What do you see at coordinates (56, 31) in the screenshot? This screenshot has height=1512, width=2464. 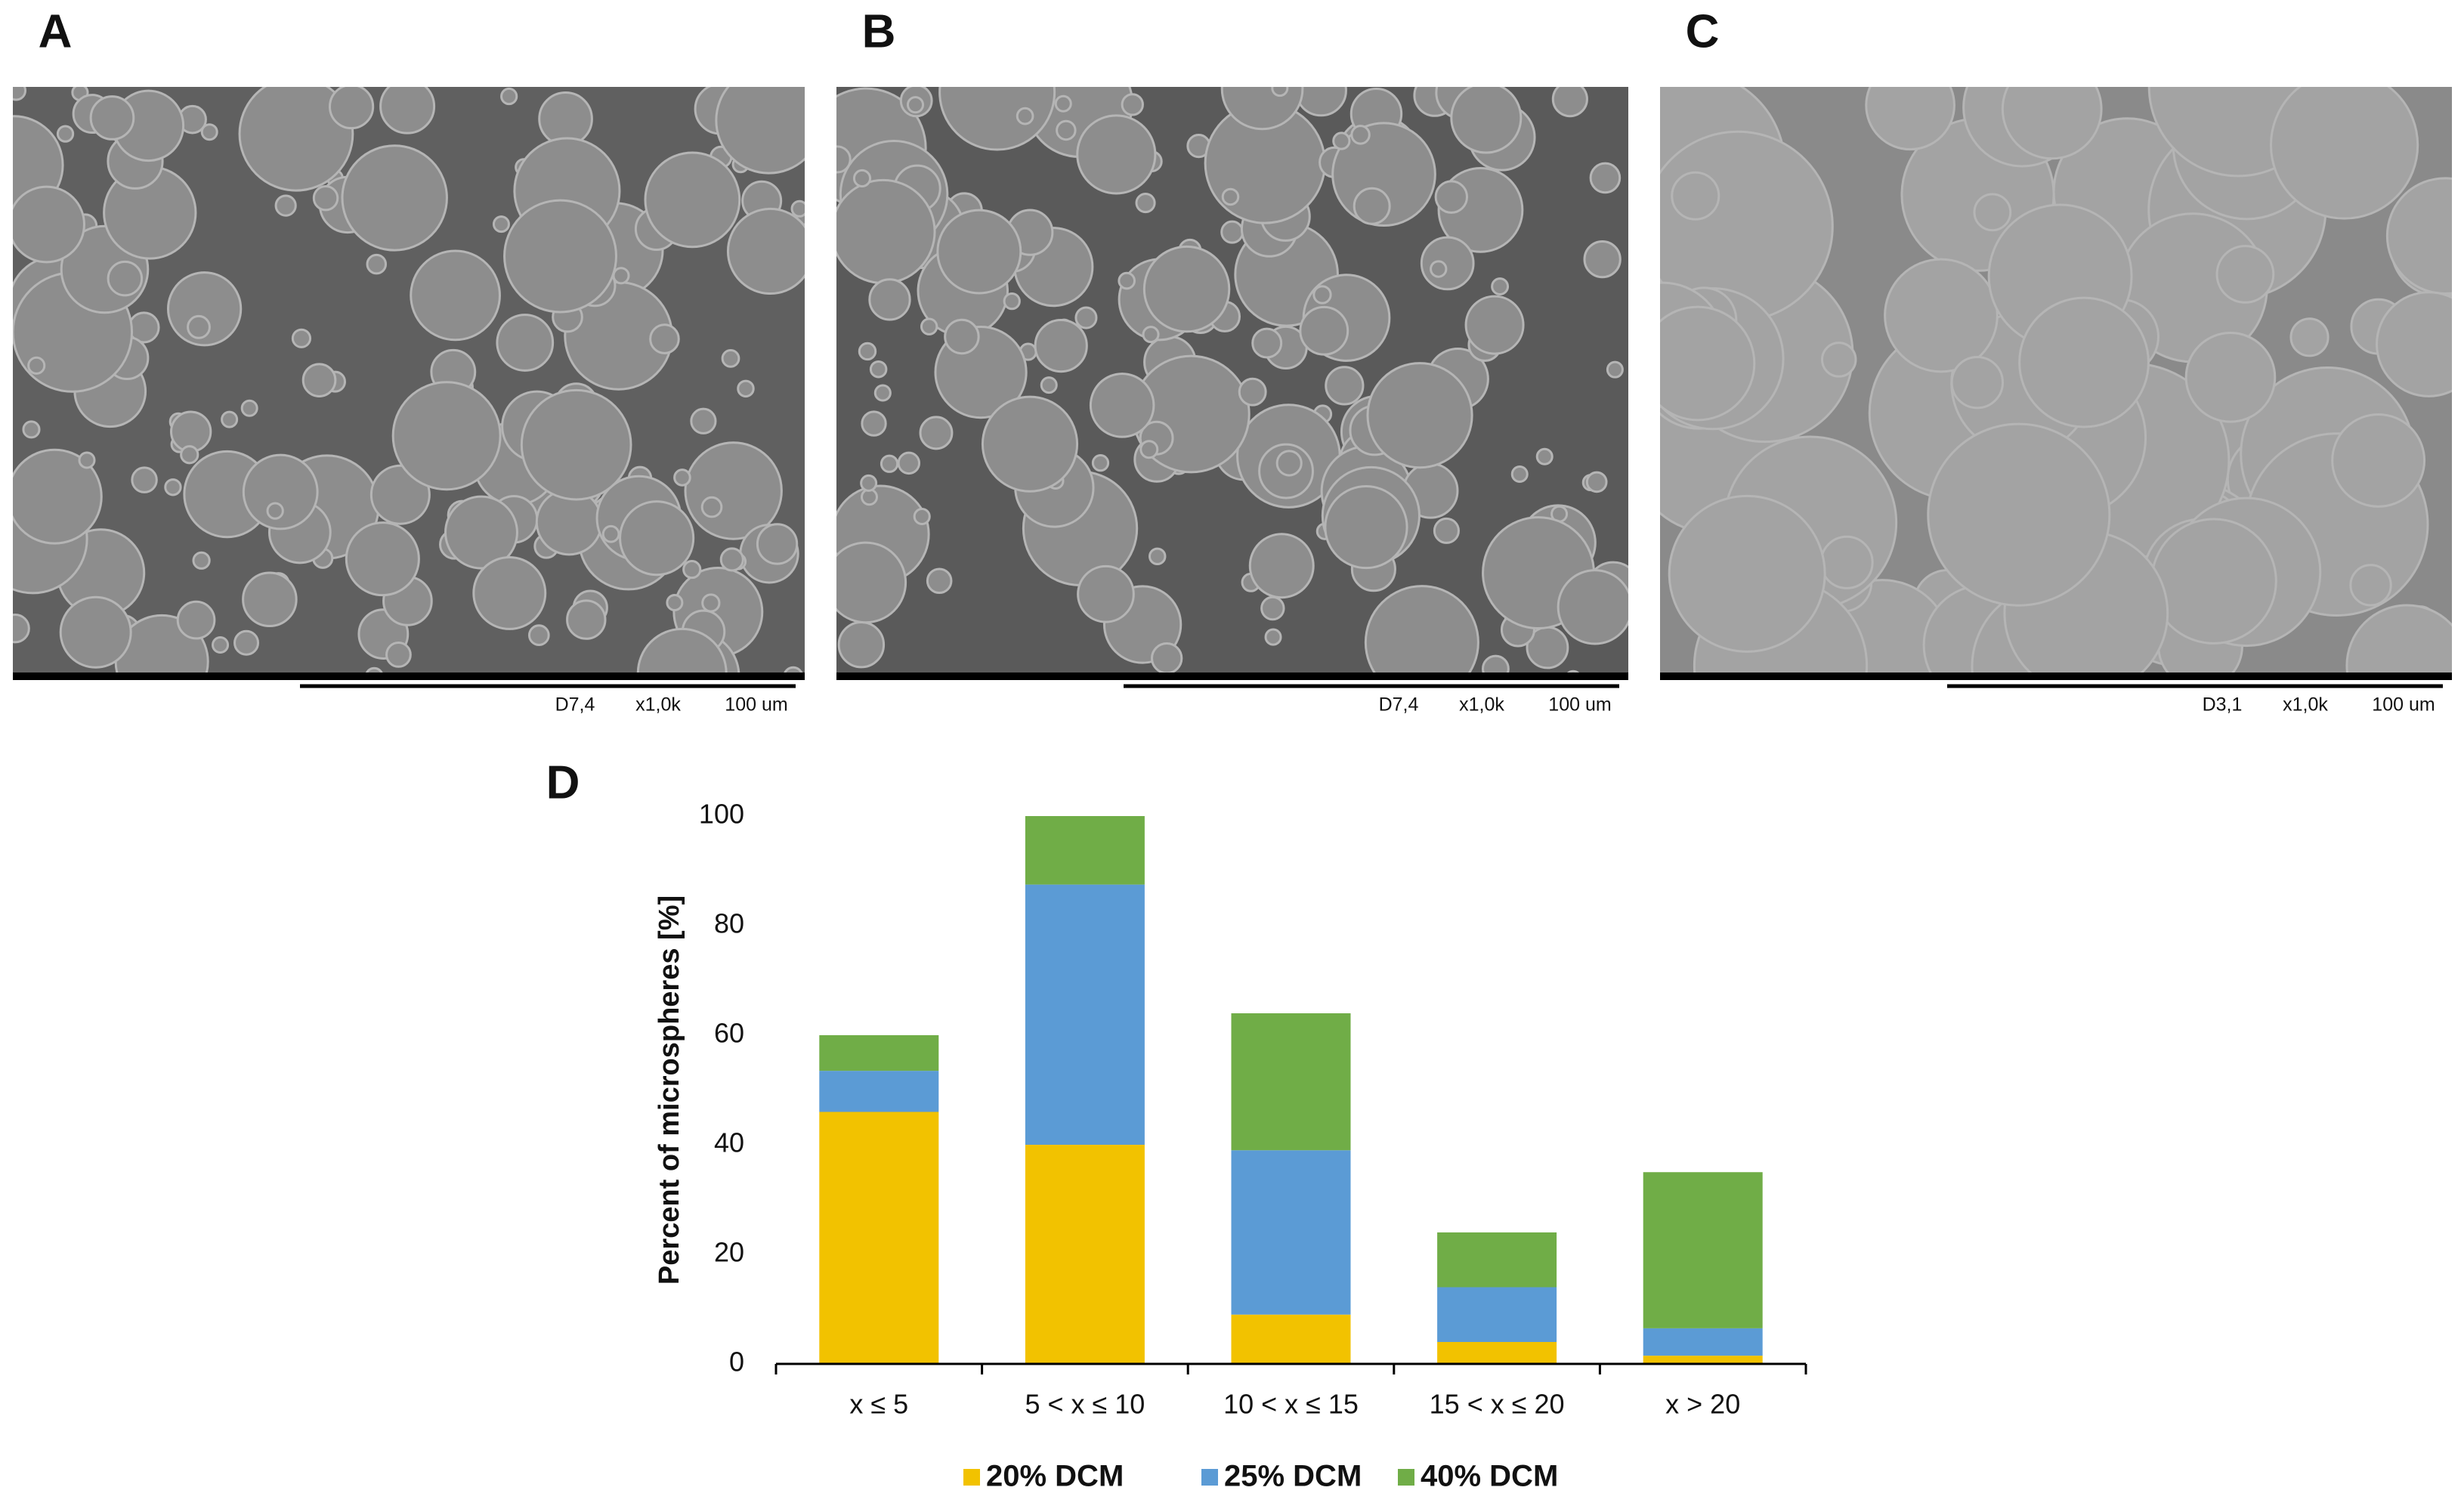 I see `panel-label: A` at bounding box center [56, 31].